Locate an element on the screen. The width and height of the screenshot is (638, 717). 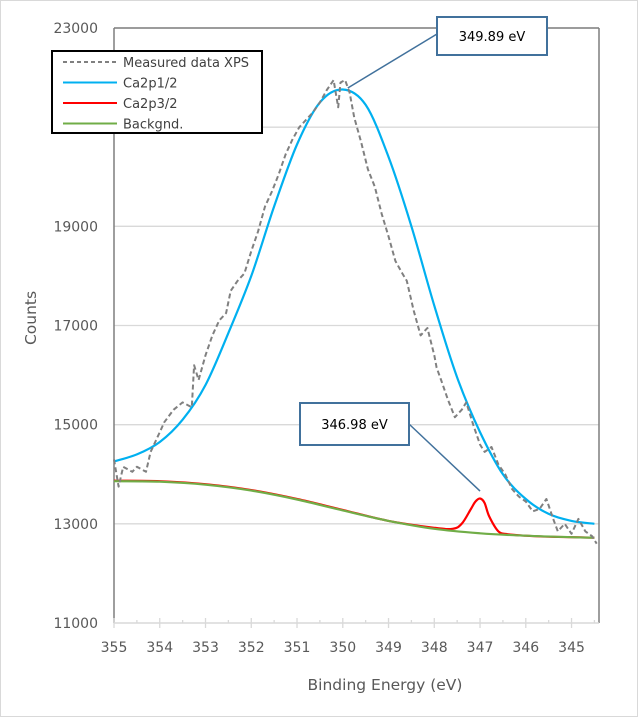
x-tick-label: 350 is located at coordinates (342, 648).